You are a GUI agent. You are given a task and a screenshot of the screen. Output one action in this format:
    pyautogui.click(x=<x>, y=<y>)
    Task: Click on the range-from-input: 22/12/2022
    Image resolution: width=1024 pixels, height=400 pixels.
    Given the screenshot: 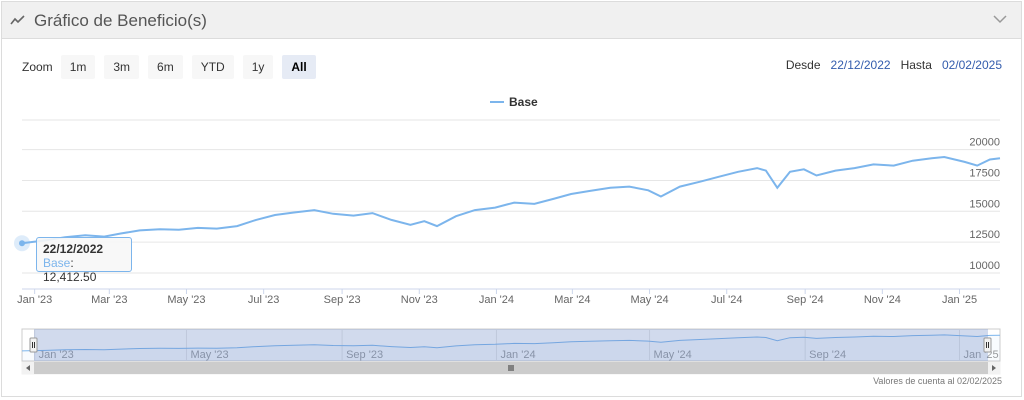 What is the action you would take?
    pyautogui.click(x=860, y=65)
    